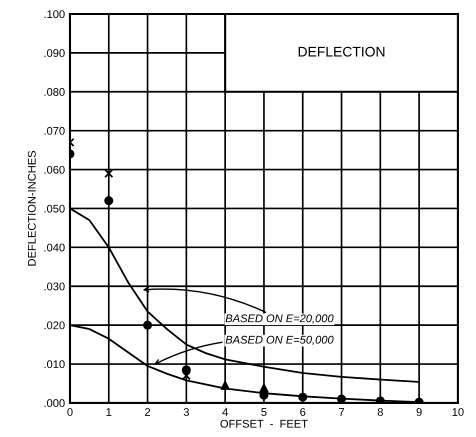 The width and height of the screenshot is (476, 437). Describe the element at coordinates (264, 424) in the screenshot. I see `x-axis-title: OFFSET - FEET` at that location.